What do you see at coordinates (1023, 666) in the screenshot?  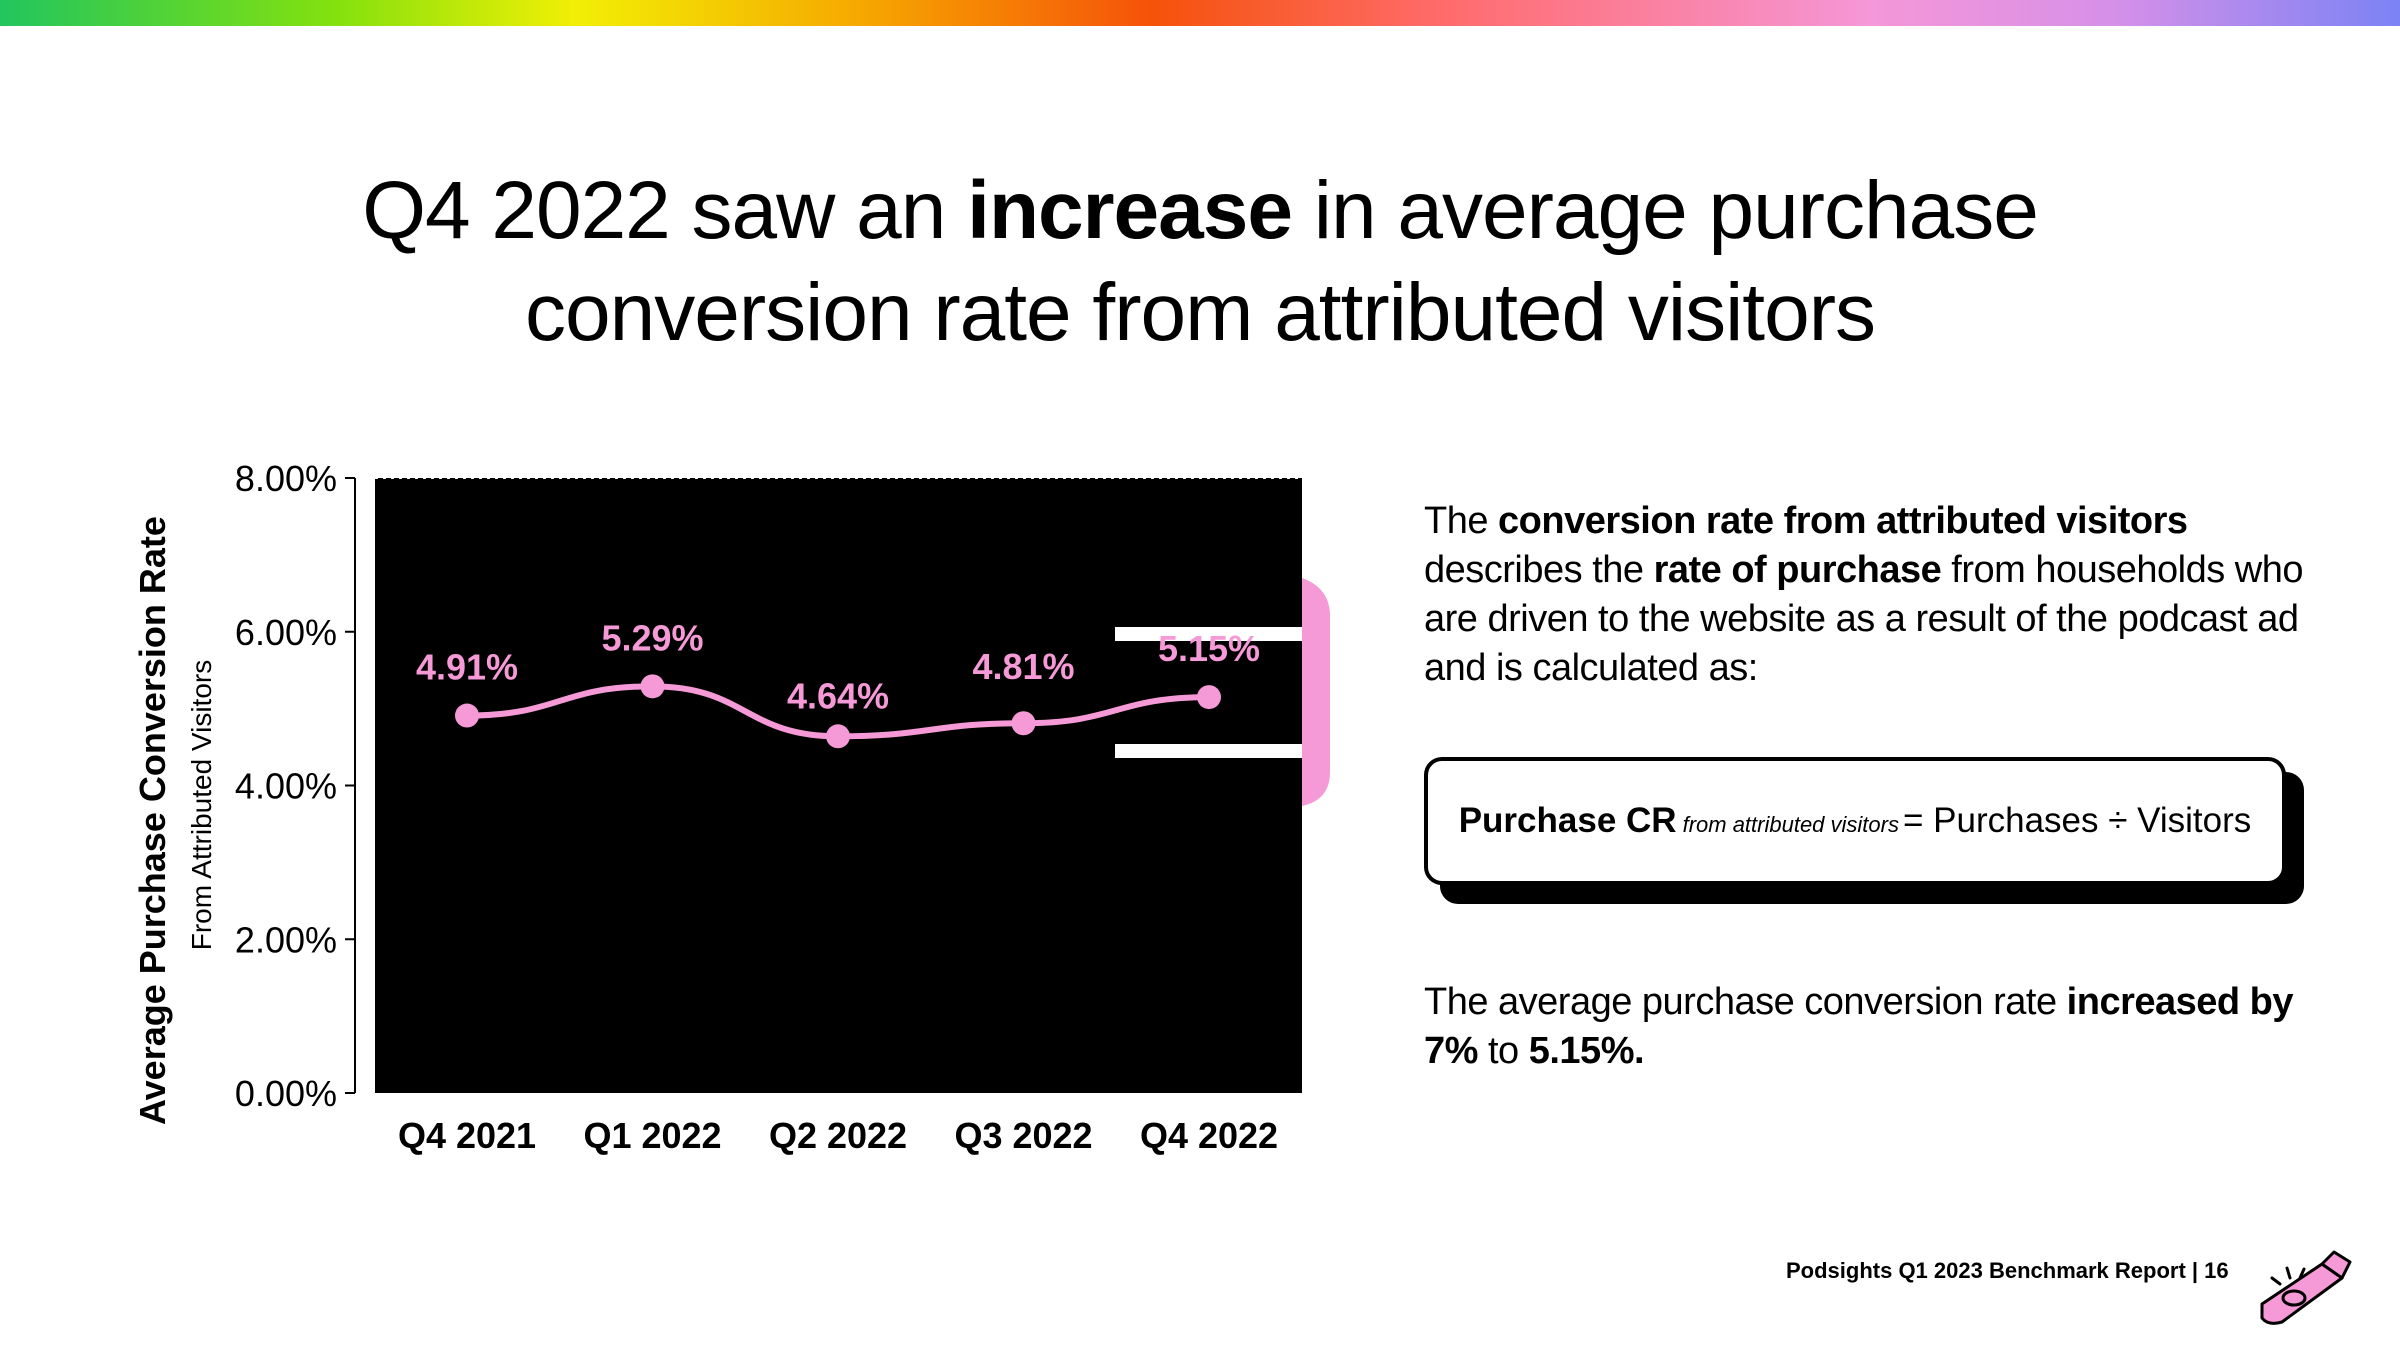 I see `data-label: 4.81%` at bounding box center [1023, 666].